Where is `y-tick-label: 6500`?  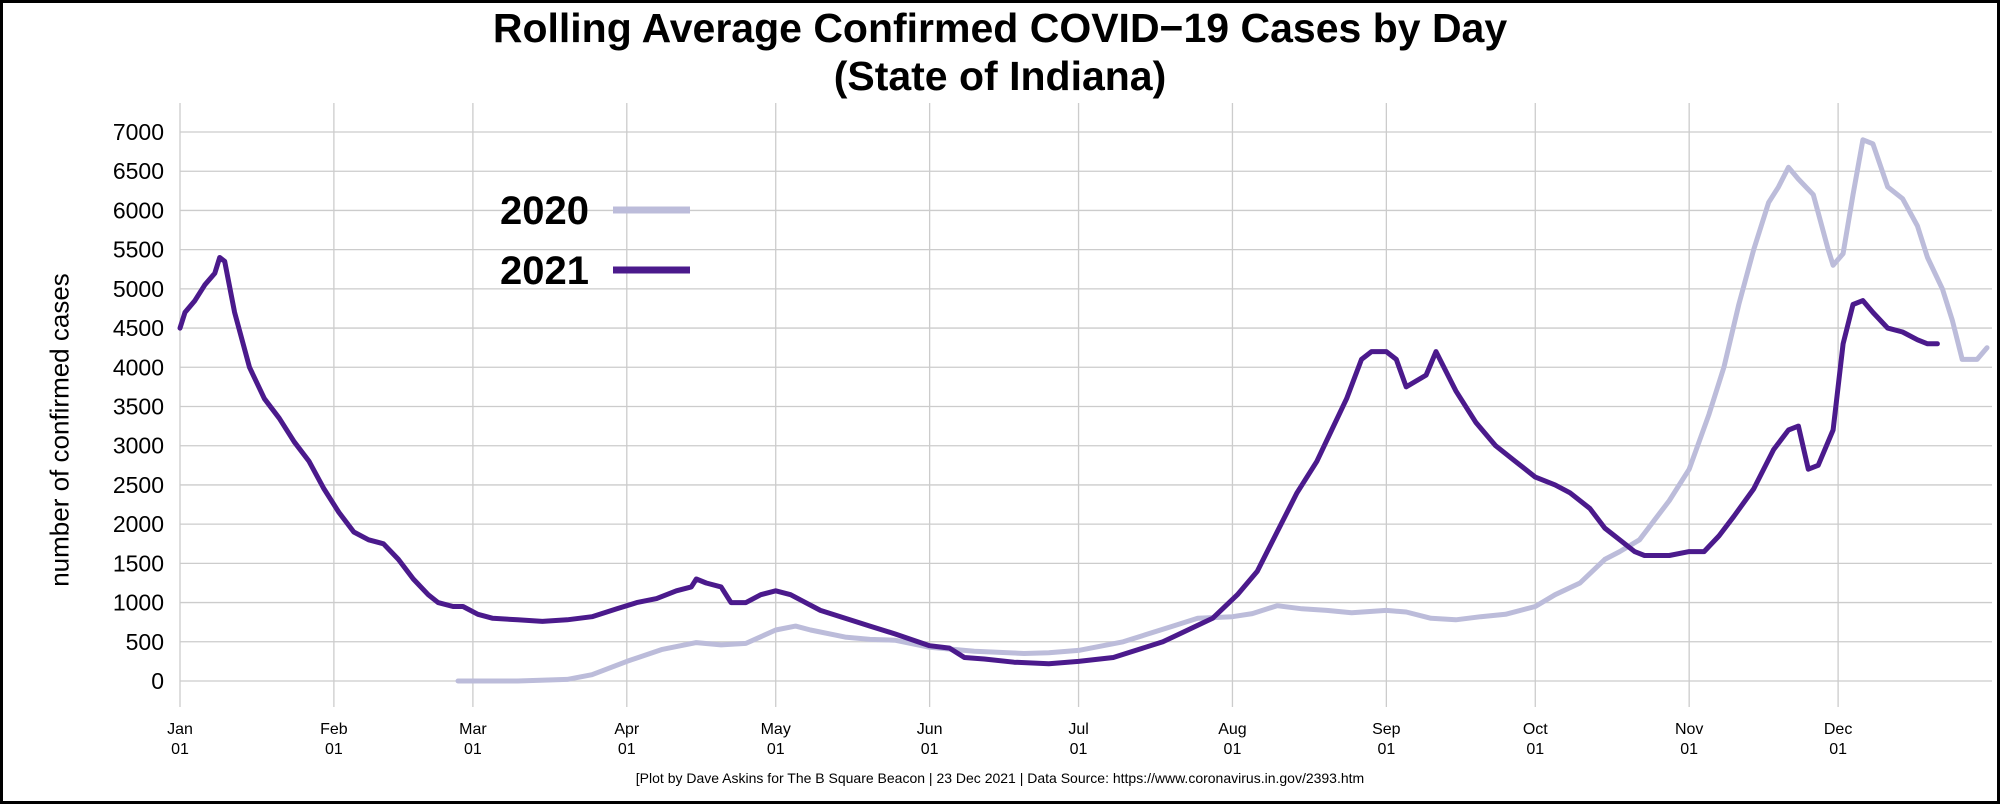 y-tick-label: 6500 is located at coordinates (138, 171).